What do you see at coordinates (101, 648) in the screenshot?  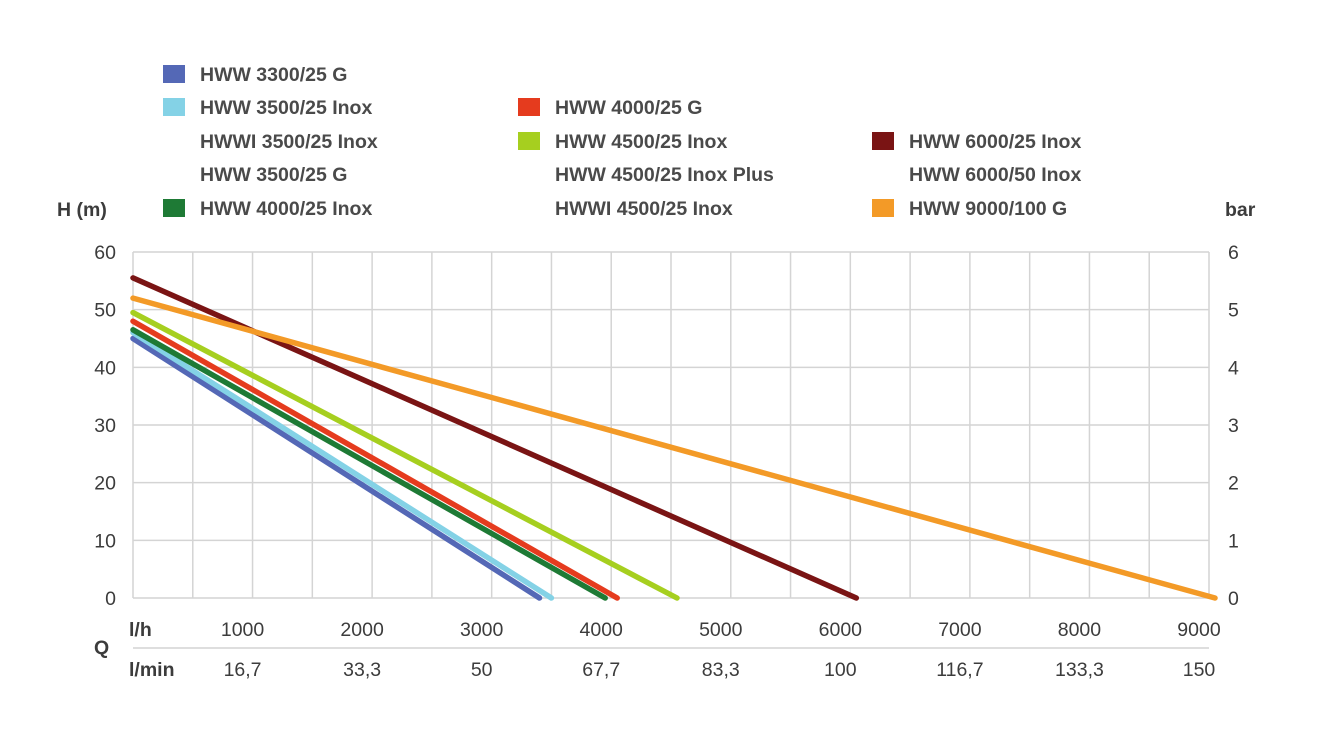 I see `q-axis-symbol: Q` at bounding box center [101, 648].